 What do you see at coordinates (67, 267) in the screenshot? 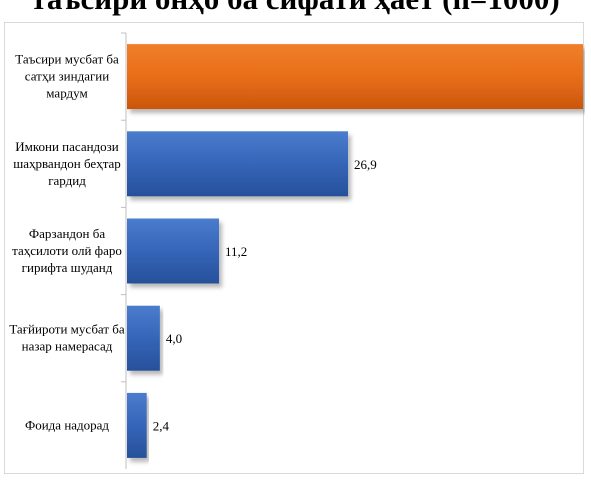
I see `category-label-line: гирифта шуданд` at bounding box center [67, 267].